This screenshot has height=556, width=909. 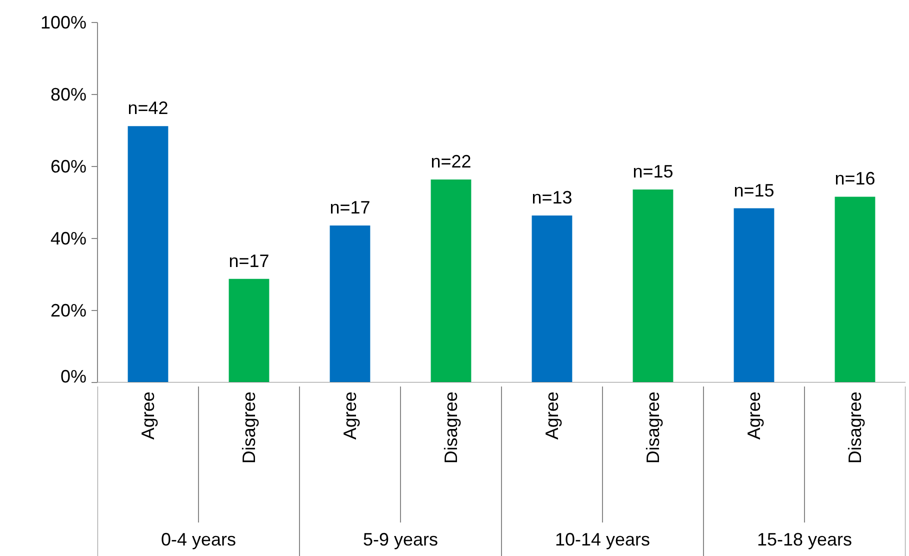 I want to click on text: 10-14 years, so click(x=602, y=540).